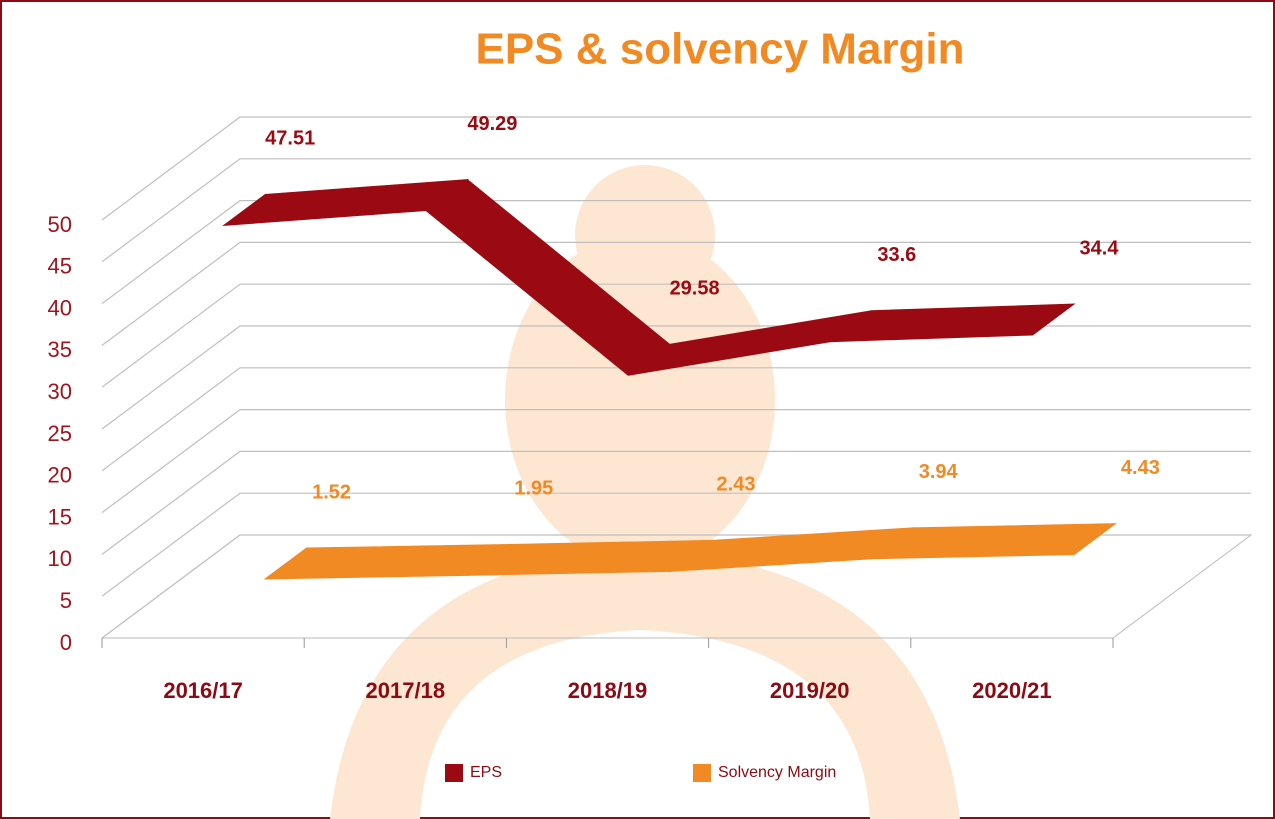 Image resolution: width=1275 pixels, height=819 pixels. What do you see at coordinates (810, 690) in the screenshot?
I see `x-tick-label: 2019/20` at bounding box center [810, 690].